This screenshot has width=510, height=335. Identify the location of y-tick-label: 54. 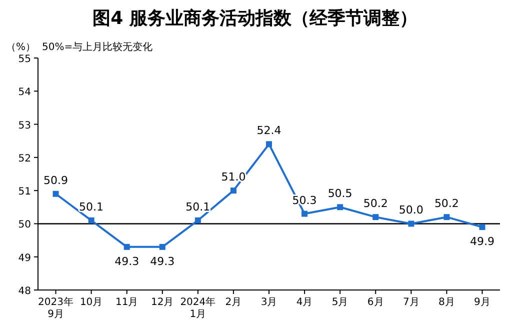
(24, 92).